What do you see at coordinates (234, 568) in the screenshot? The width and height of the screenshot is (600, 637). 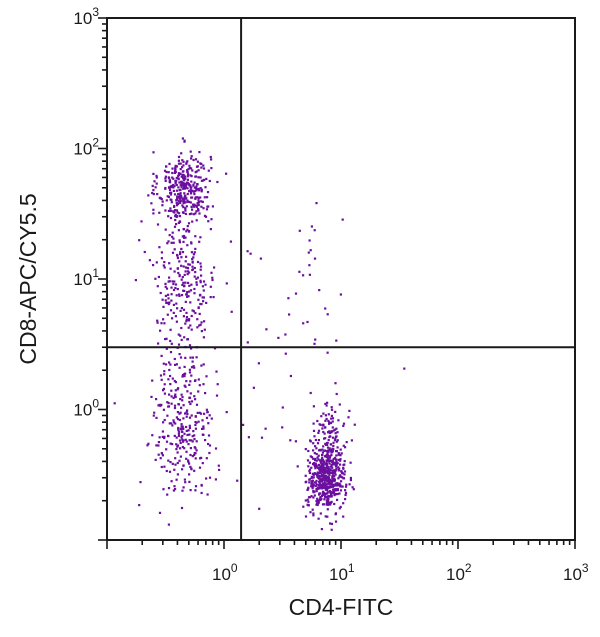 I see `x-tick-label-exponent: 0` at bounding box center [234, 568].